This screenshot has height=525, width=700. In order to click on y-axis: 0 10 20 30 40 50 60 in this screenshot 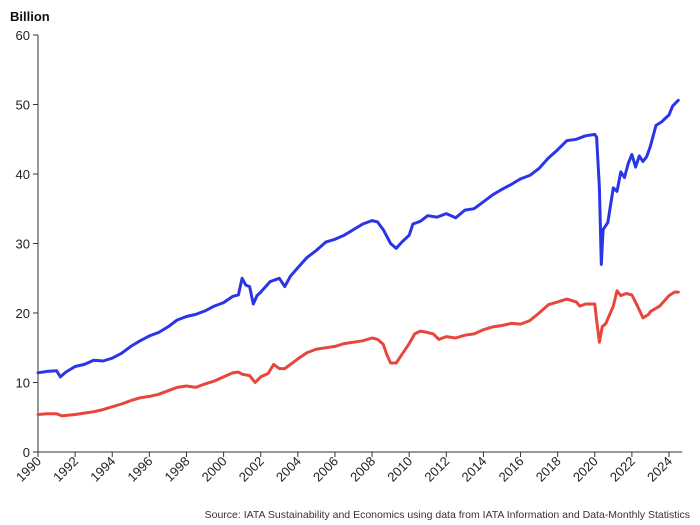, I will do `click(27, 244)`.